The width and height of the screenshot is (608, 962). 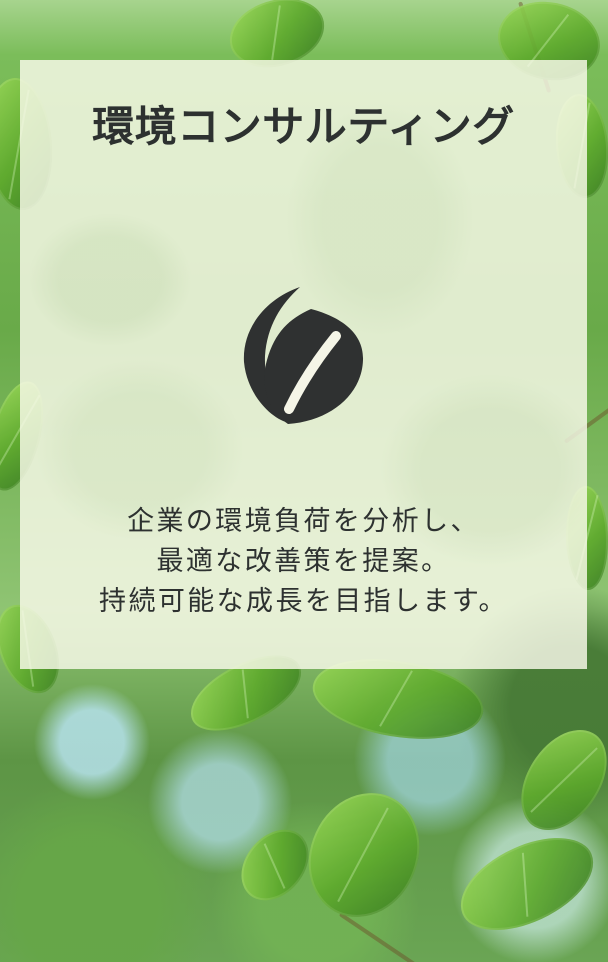 What do you see at coordinates (389, 937) in the screenshot?
I see `branch-shape` at bounding box center [389, 937].